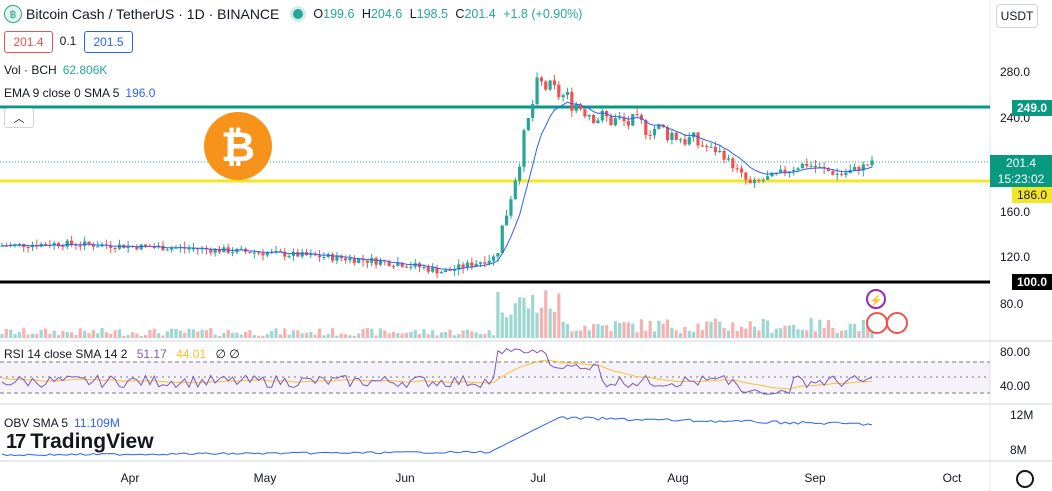 Image resolution: width=1052 pixels, height=491 pixels. Describe the element at coordinates (677, 478) in the screenshot. I see `x-tick-label: Aug` at that location.